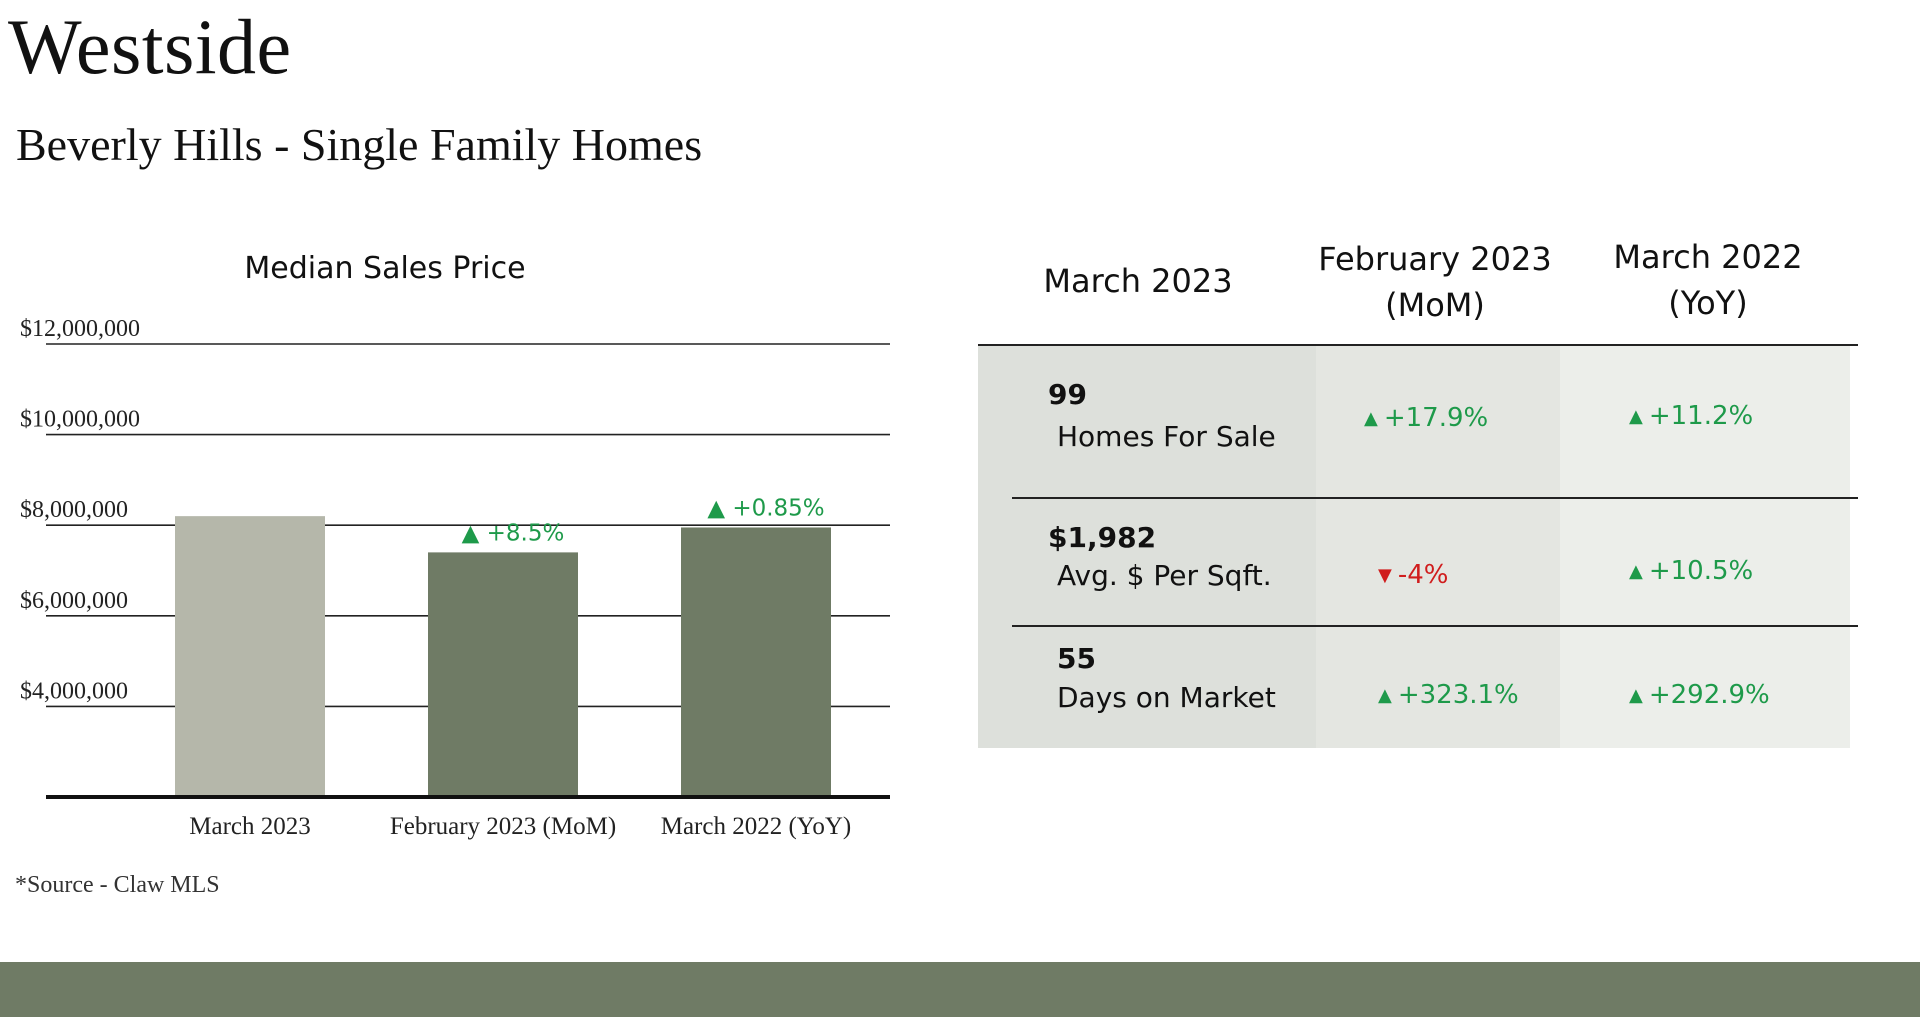 This screenshot has height=1017, width=1920. What do you see at coordinates (117, 885) in the screenshot?
I see `source-note: *Source - Claw MLS` at bounding box center [117, 885].